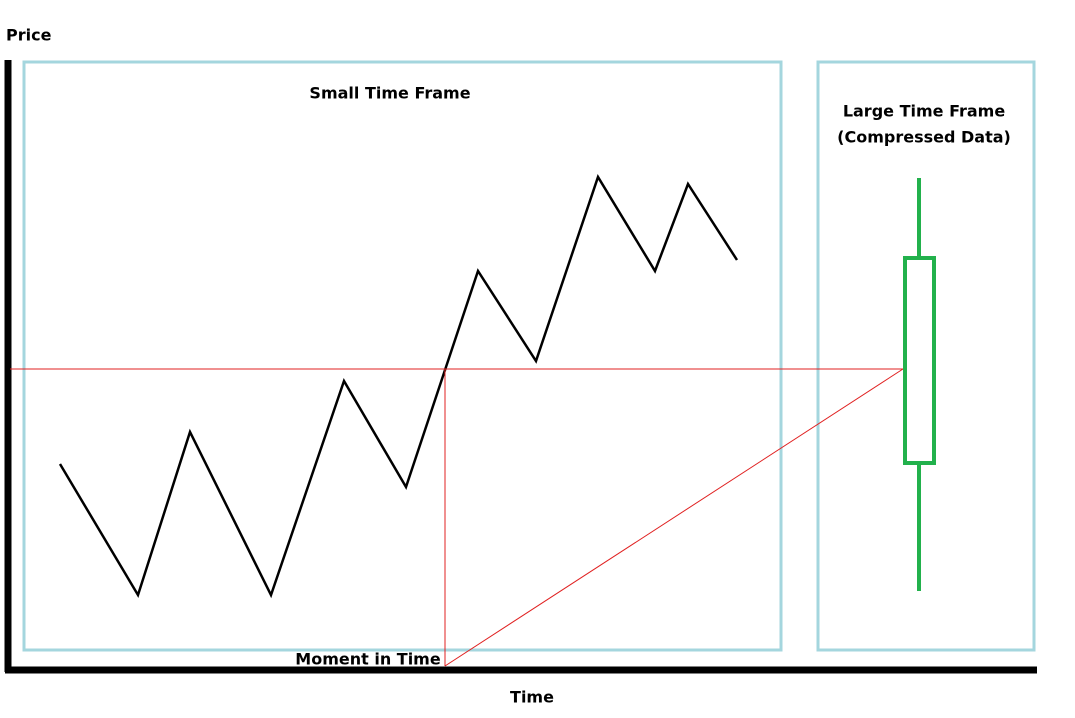 This screenshot has width=1075, height=718. What do you see at coordinates (919, 360) in the screenshot?
I see `candle-body` at bounding box center [919, 360].